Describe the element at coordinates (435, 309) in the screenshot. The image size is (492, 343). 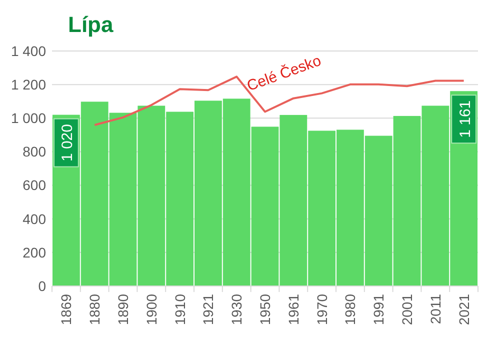
I see `x-tick-label: 2011` at that location.